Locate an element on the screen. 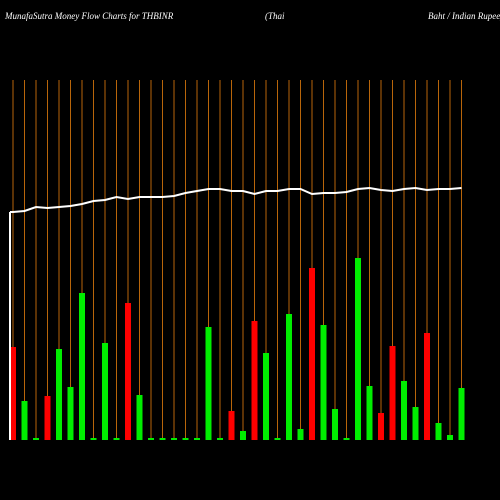 This screenshot has width=500, height=500. money-flow-line is located at coordinates (236, 199).